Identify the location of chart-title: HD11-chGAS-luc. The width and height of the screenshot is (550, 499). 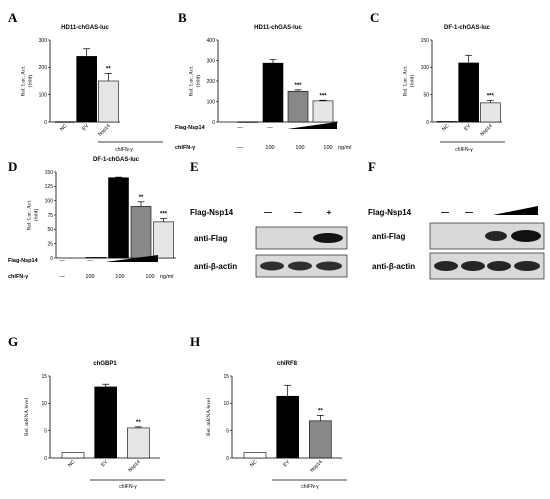
(85, 28).